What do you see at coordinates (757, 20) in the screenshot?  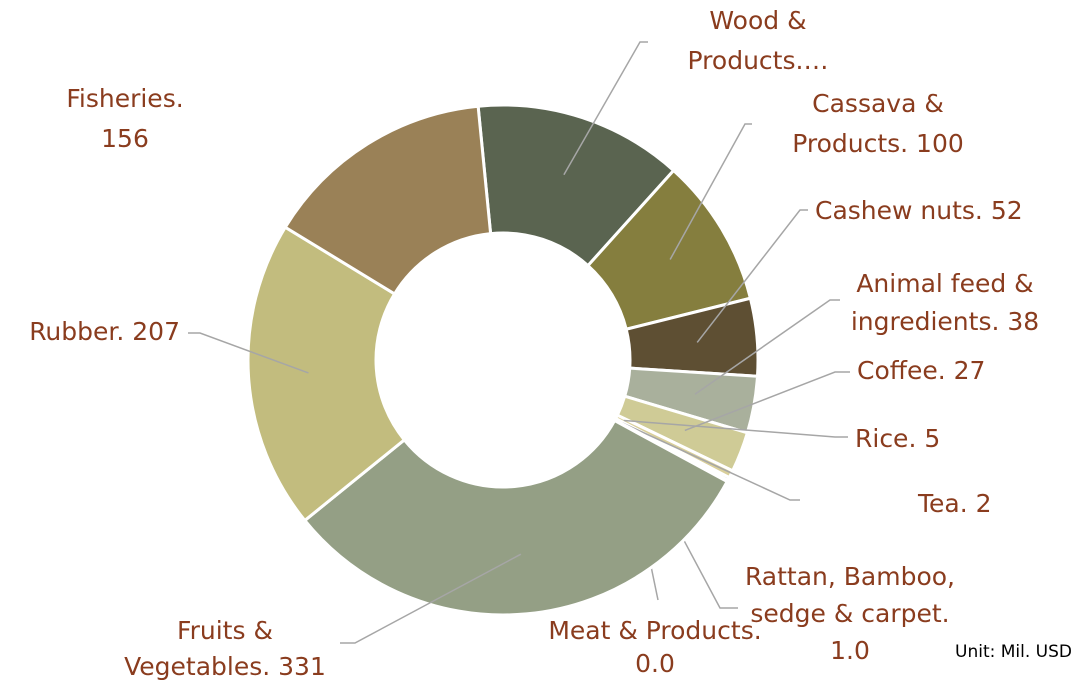 I see `slice-label: Wood &` at bounding box center [757, 20].